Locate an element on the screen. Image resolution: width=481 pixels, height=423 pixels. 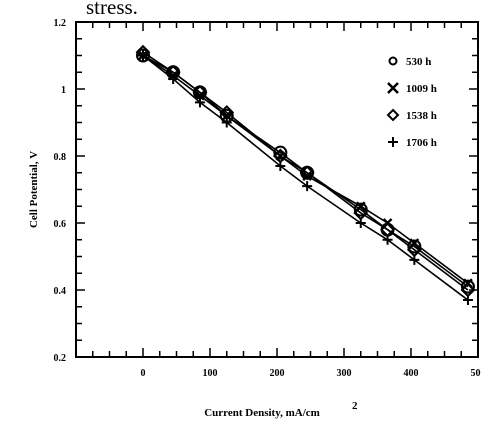
y-tick-label: 0.4 is located at coordinates (60, 291).